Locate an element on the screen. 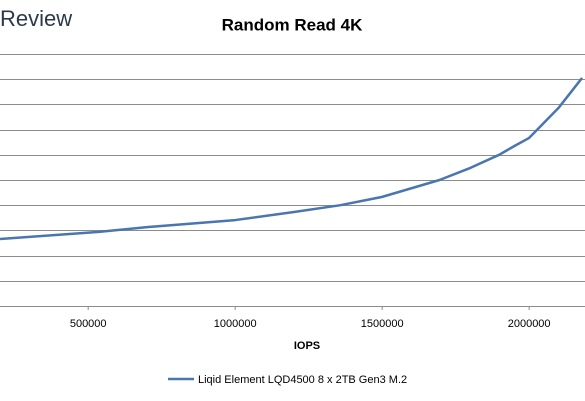 Image resolution: width=585 pixels, height=401 pixels. legend-label: Liqid Element LQD4500 8 x 2TB Gen3 M.2 is located at coordinates (302, 380).